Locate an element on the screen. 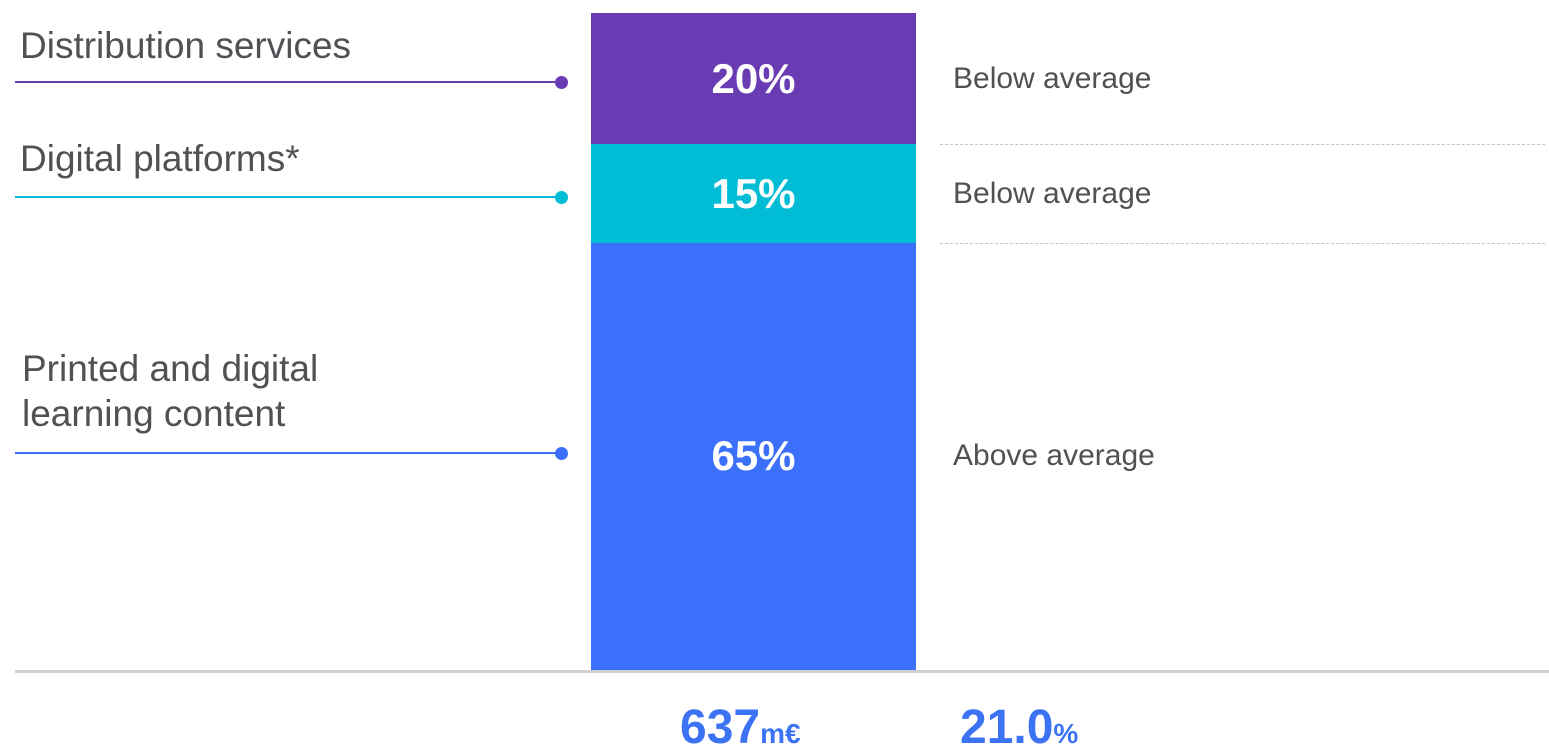  connector-line-digital-platforms is located at coordinates (288, 197).